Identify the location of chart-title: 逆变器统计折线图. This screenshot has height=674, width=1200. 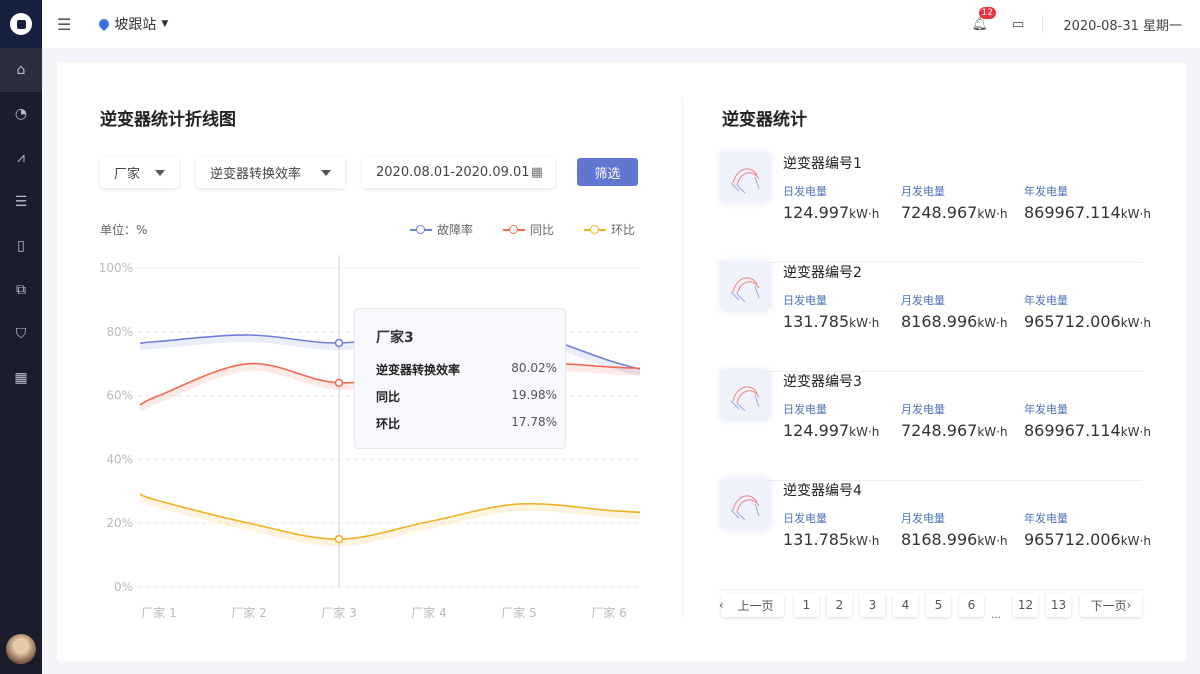
(168, 120).